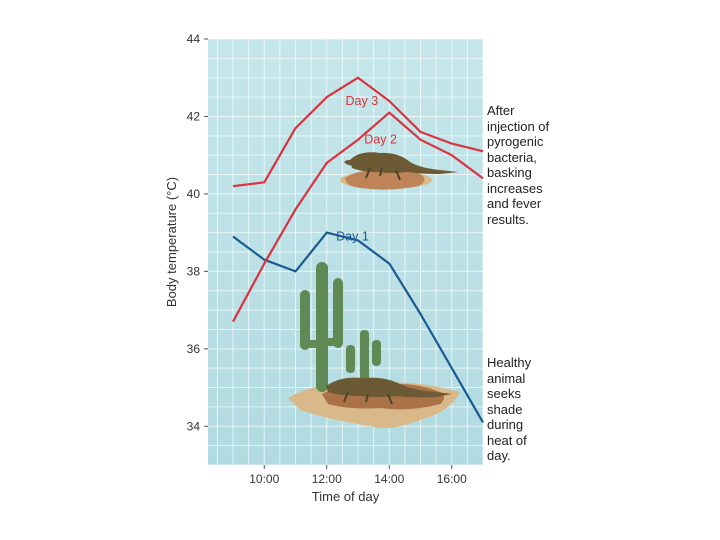 This screenshot has width=720, height=540. What do you see at coordinates (514, 203) in the screenshot?
I see `fever-annotation-line: and fever` at bounding box center [514, 203].